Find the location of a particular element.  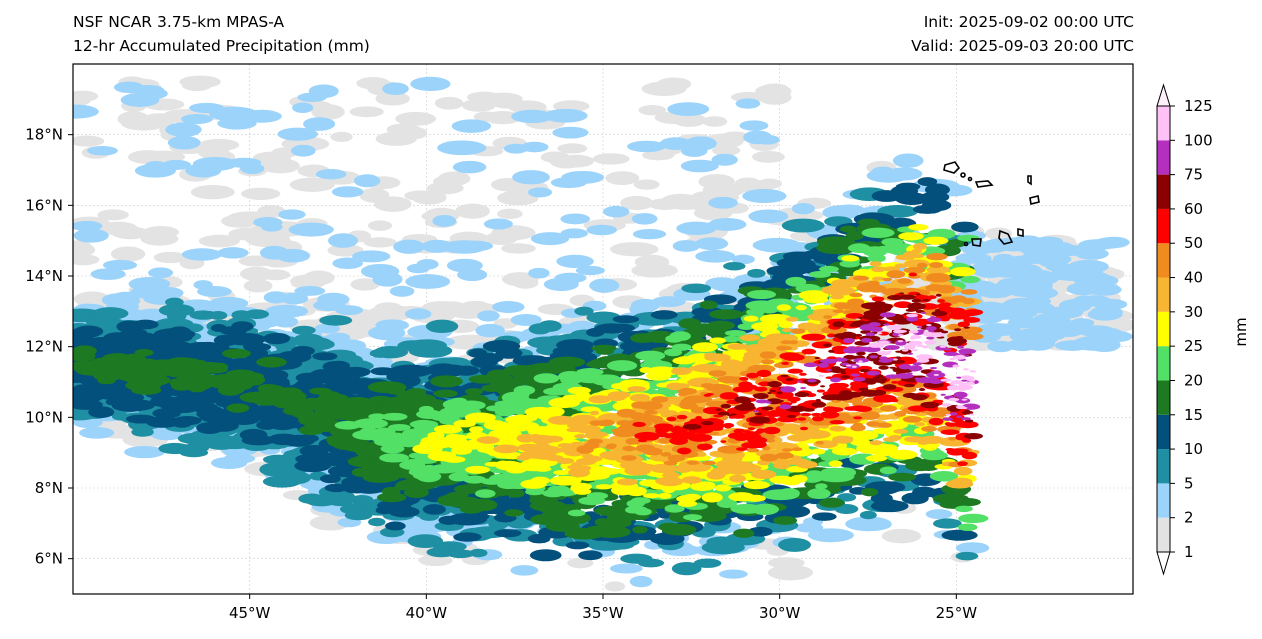

init-time: Init: 2025-09-02 00:00 UTC is located at coordinates (1028, 22).